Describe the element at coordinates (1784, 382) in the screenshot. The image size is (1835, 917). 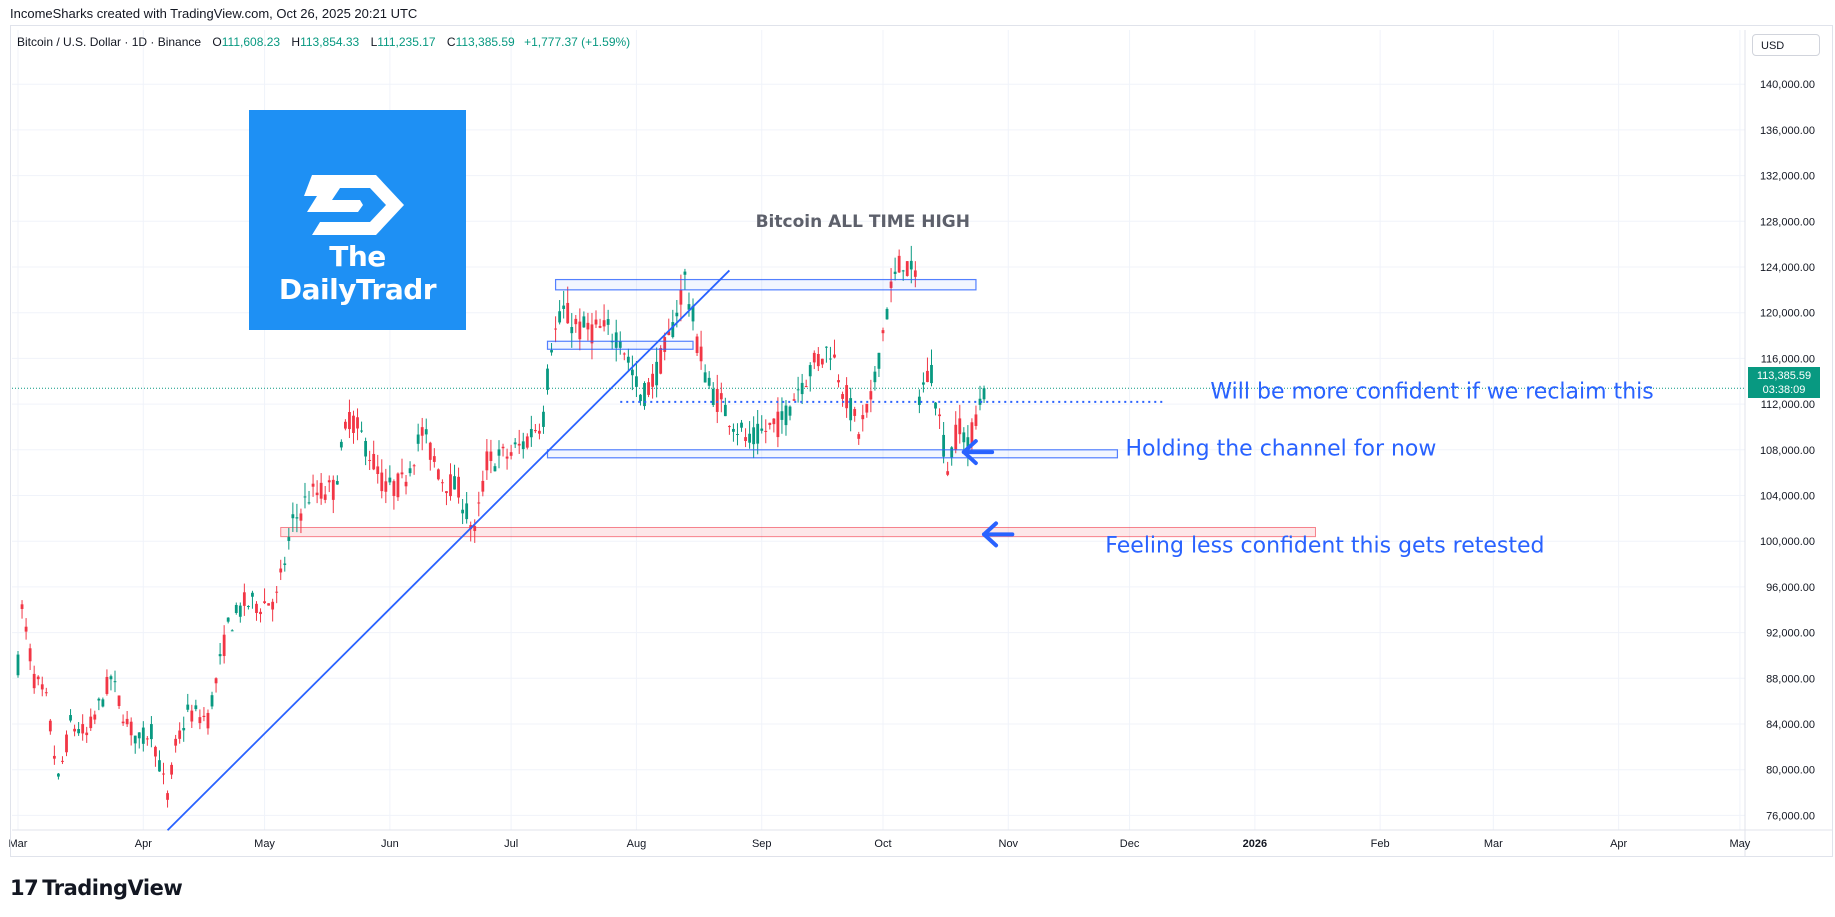
I see `current-price-tag: 113,385.59 03:38:09` at that location.